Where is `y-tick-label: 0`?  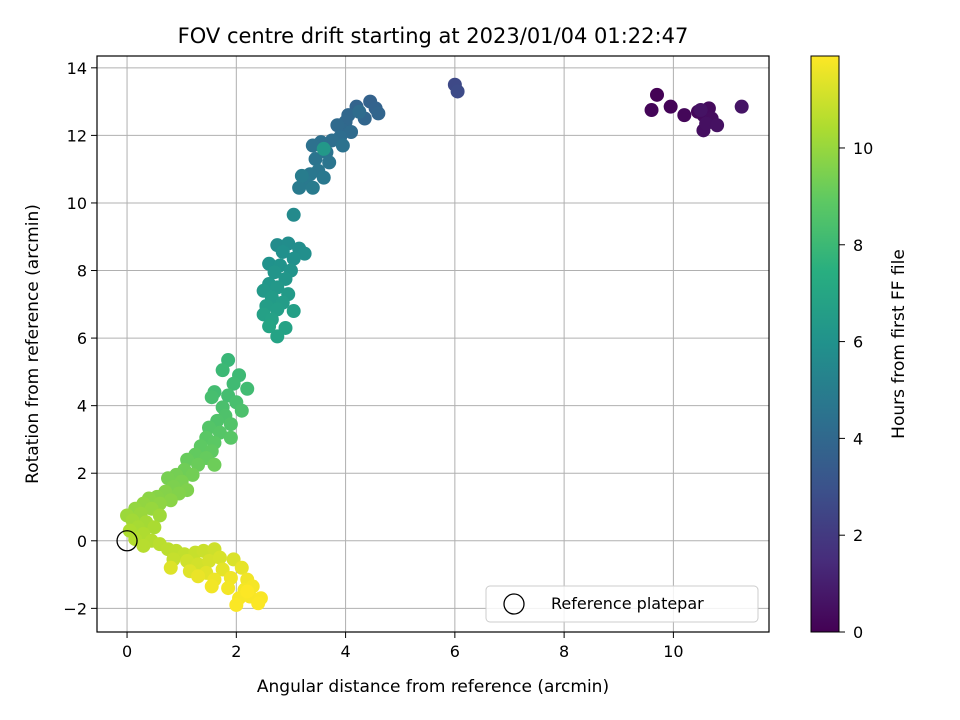
y-tick-label: 0 is located at coordinates (82, 541).